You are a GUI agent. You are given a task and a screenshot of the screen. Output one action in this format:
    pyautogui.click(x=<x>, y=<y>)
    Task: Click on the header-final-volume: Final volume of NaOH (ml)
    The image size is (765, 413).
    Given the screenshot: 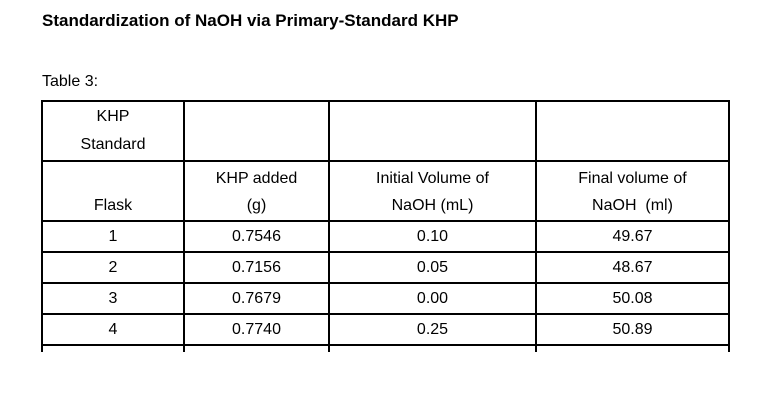 What is the action you would take?
    pyautogui.click(x=632, y=191)
    